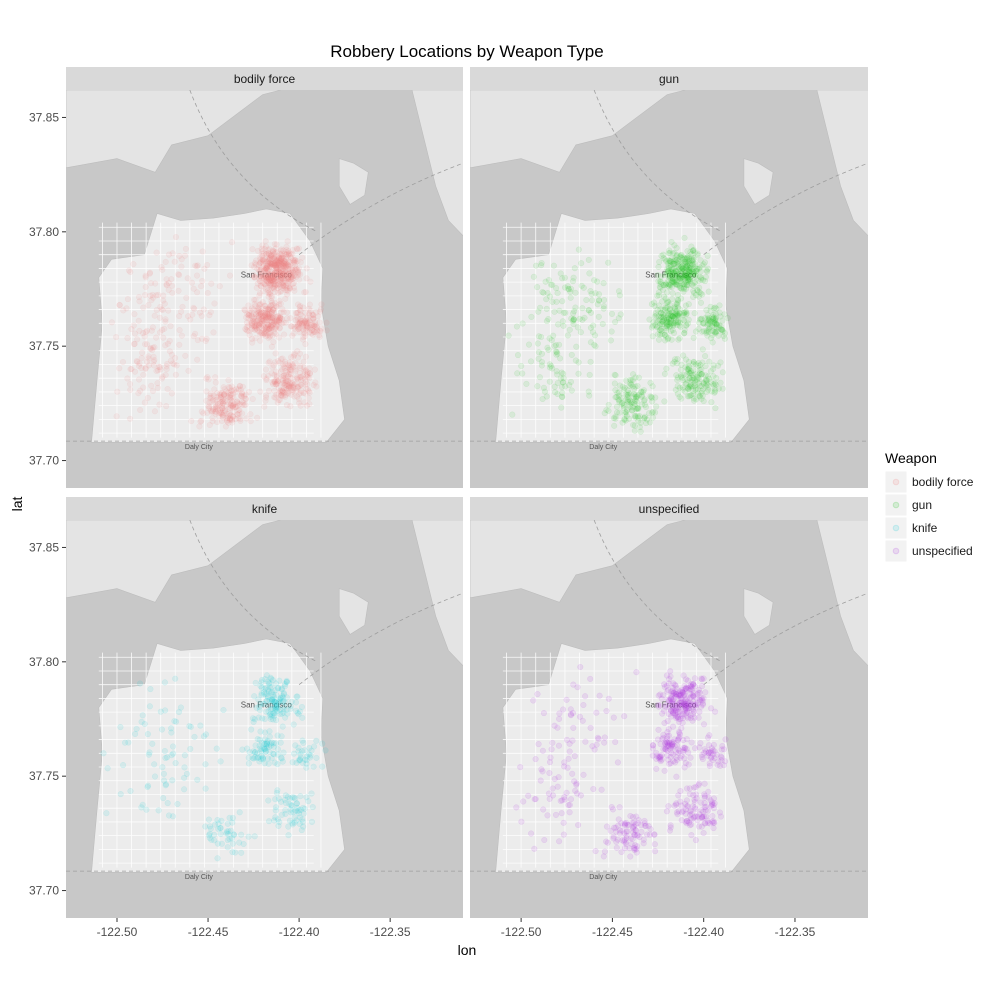 The width and height of the screenshot is (1000, 1000). What do you see at coordinates (353, 611) in the screenshot?
I see `map-land-treasure-island` at bounding box center [353, 611].